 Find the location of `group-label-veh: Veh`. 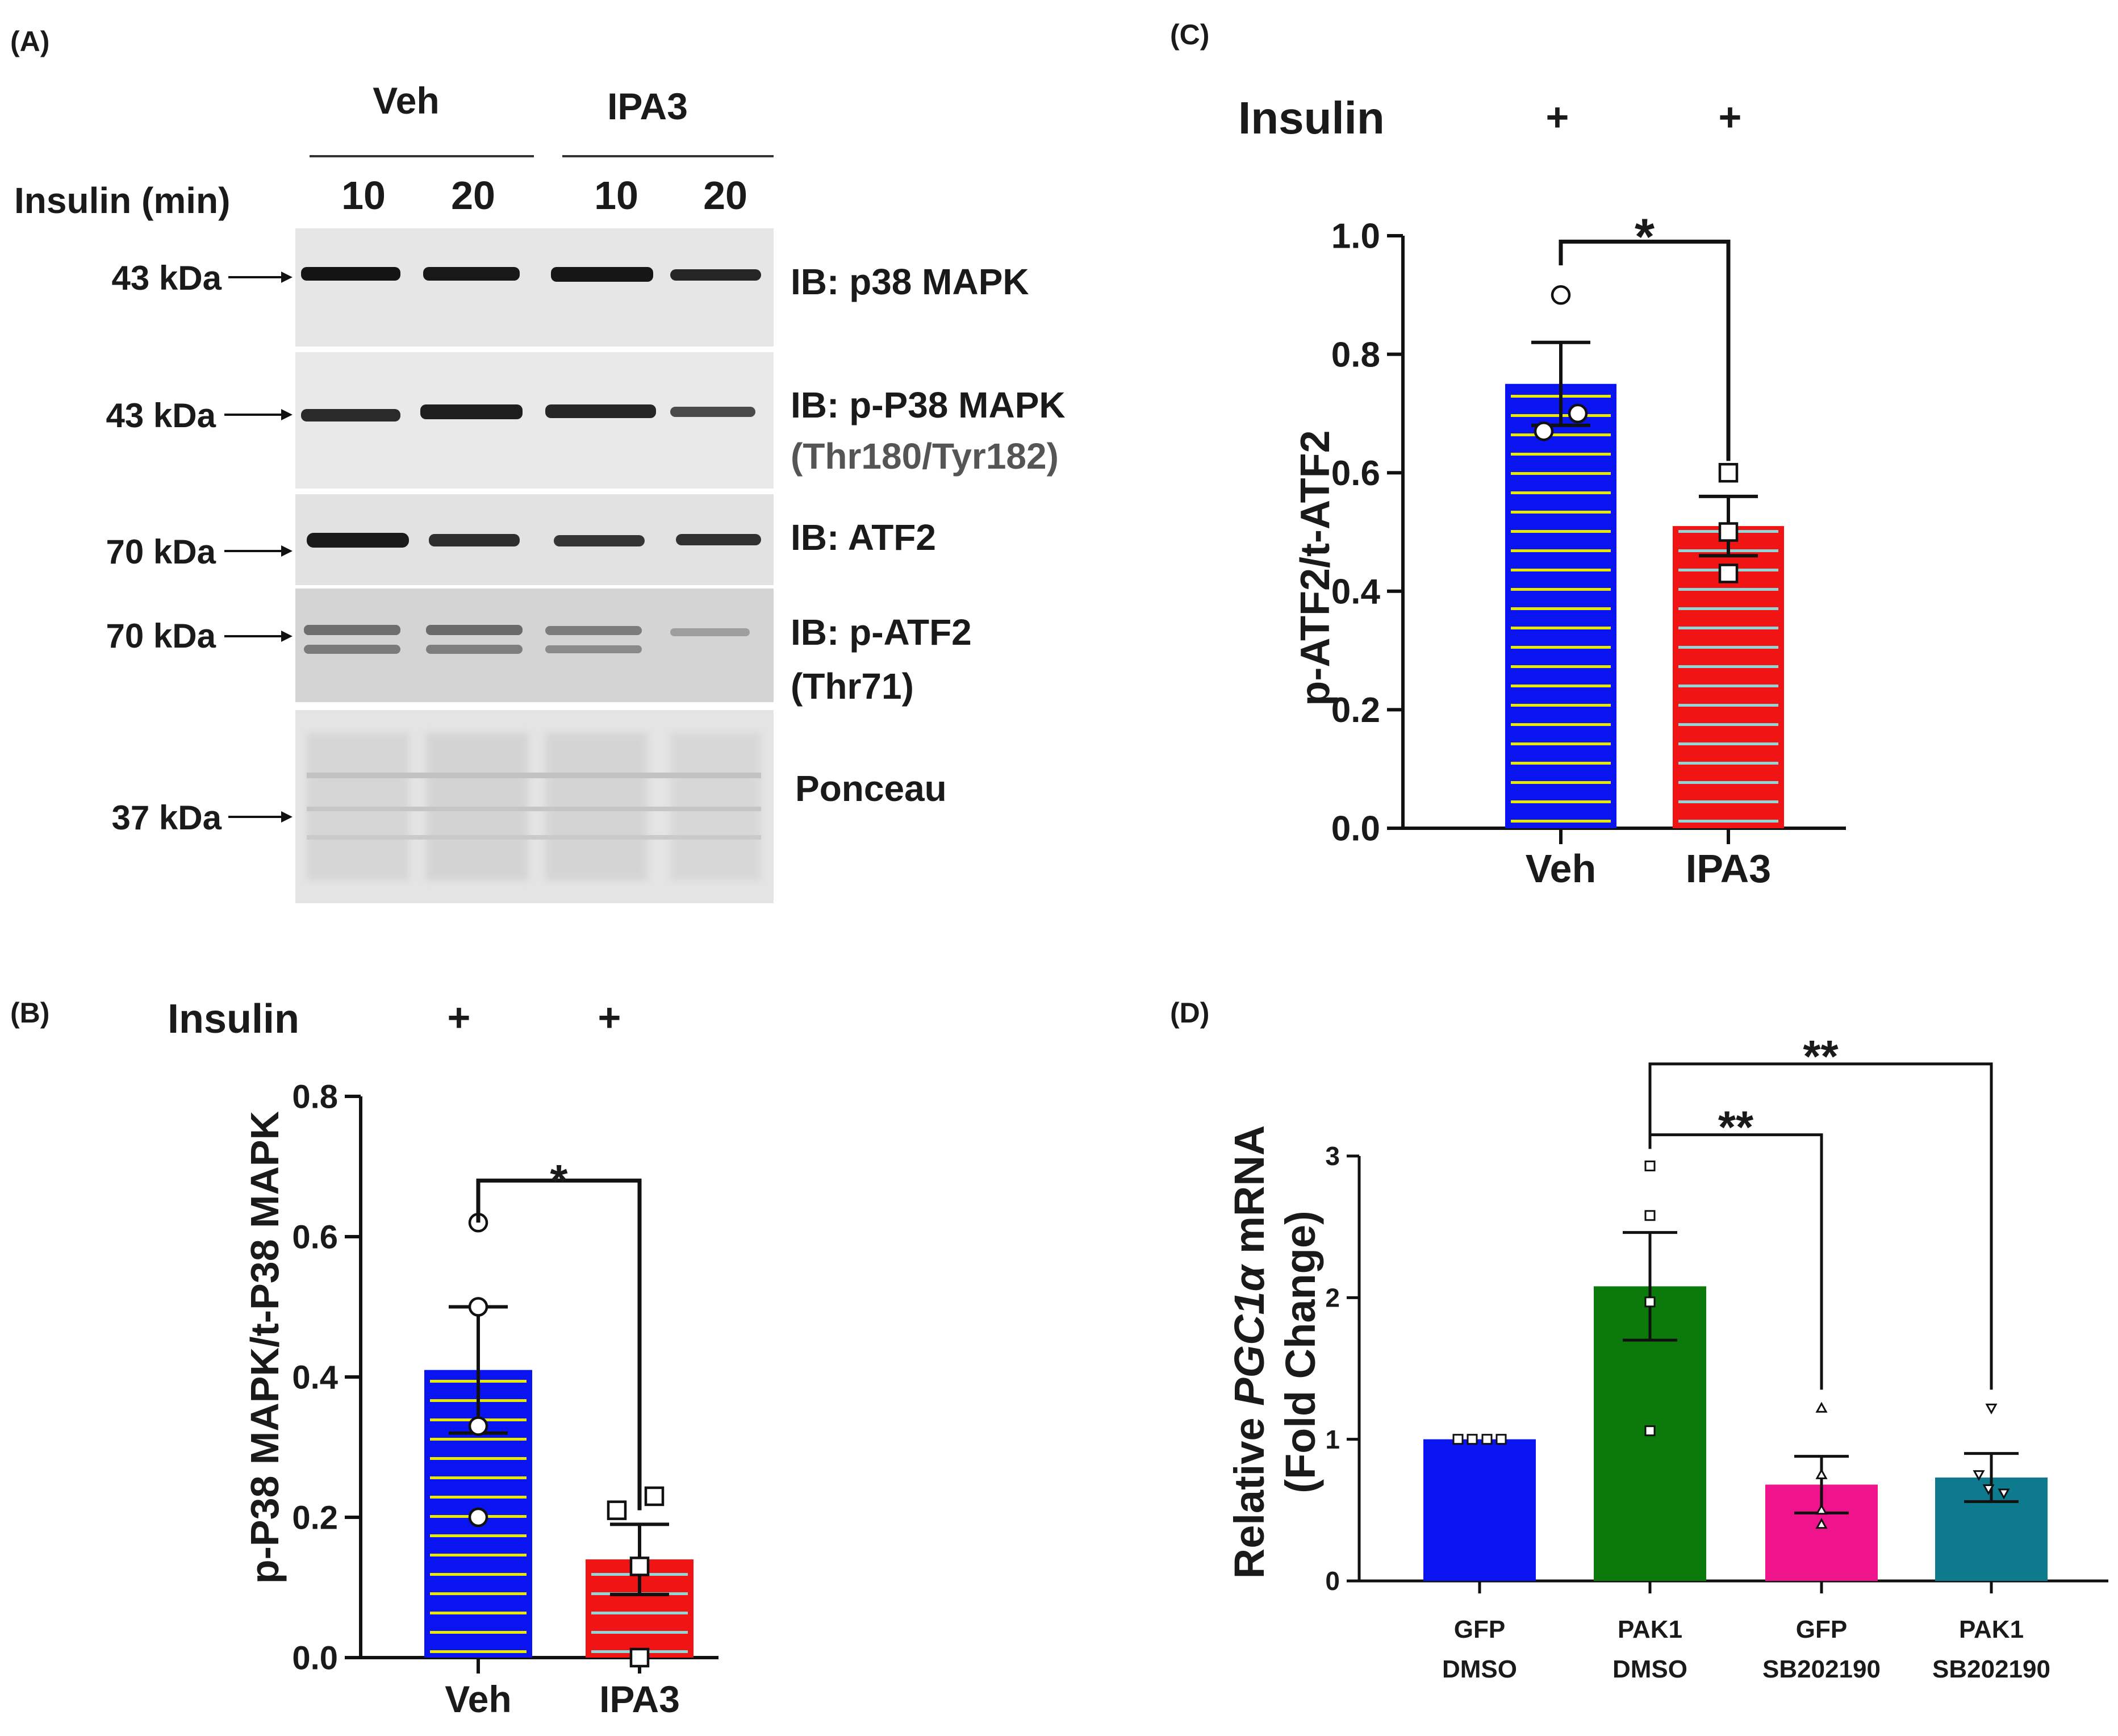

group-label-veh: Veh is located at coordinates (406, 101).